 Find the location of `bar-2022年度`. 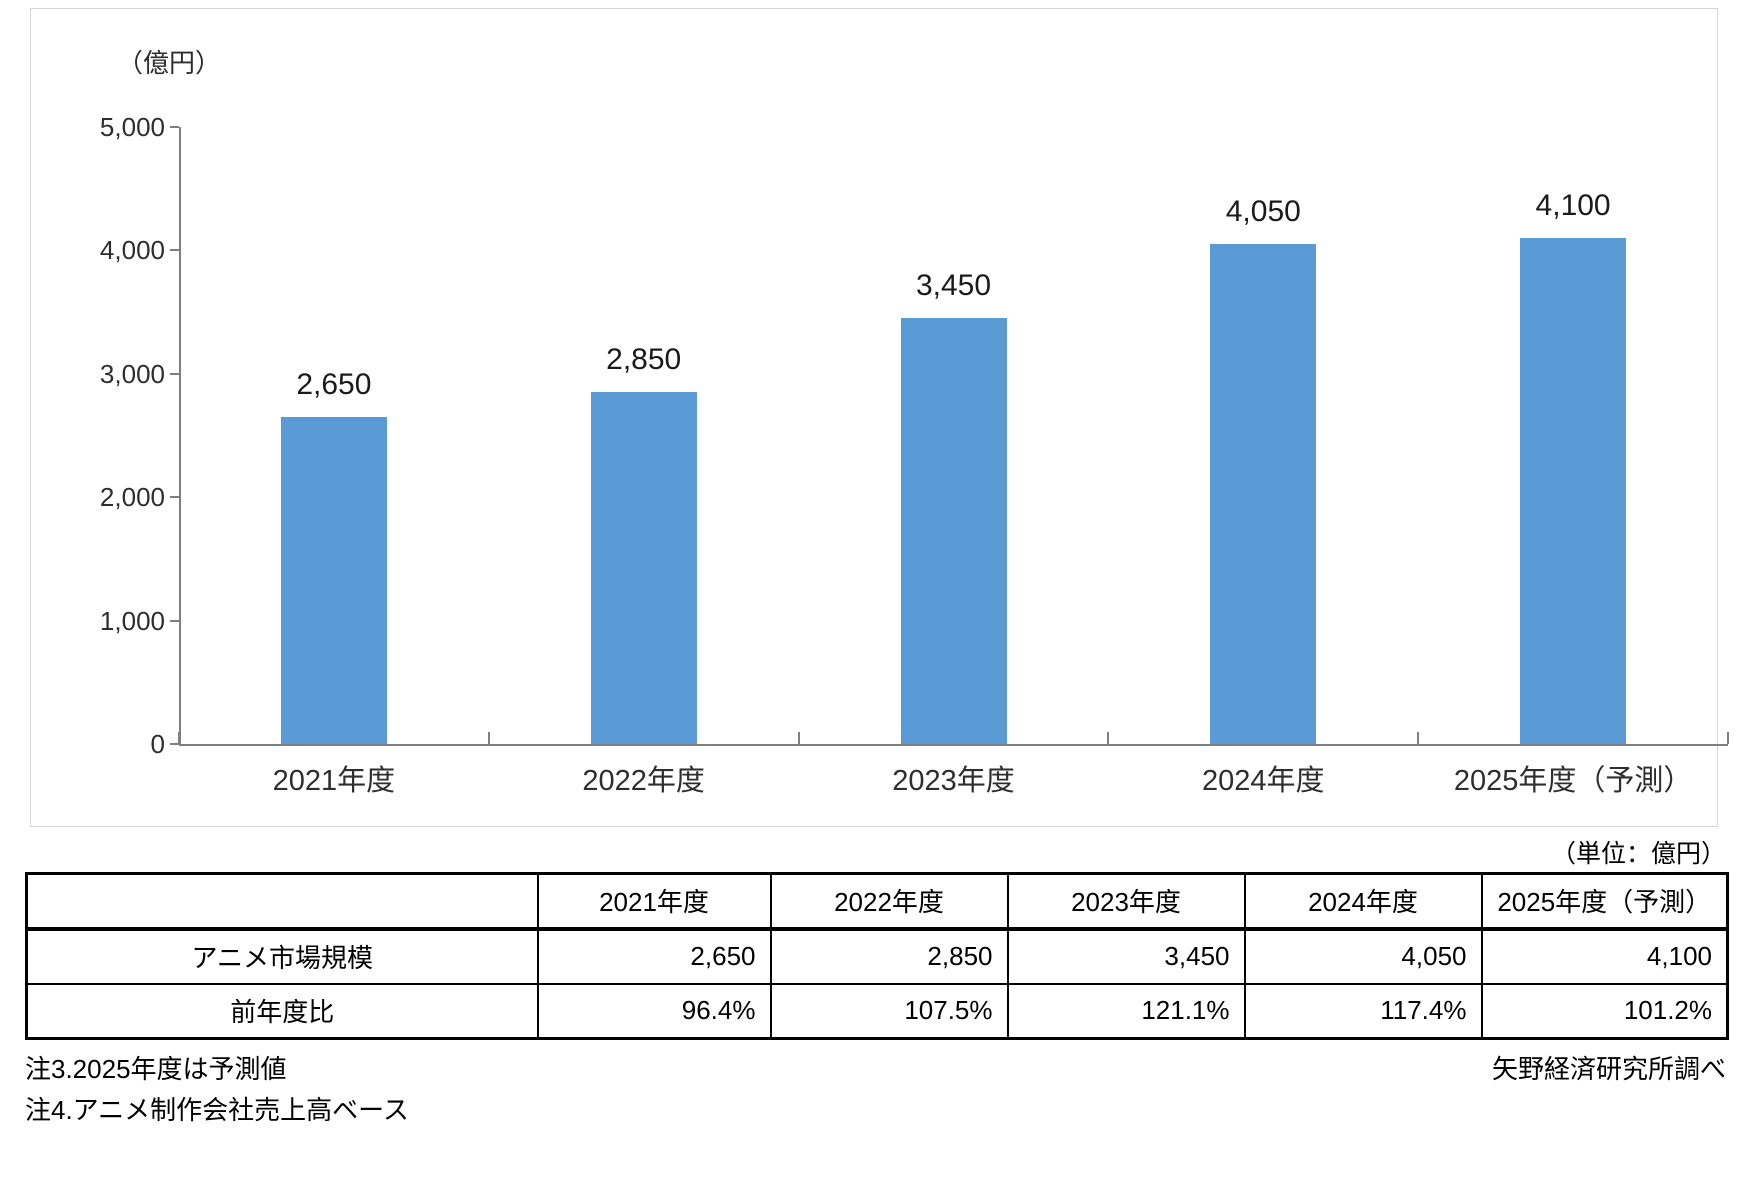

bar-2022年度 is located at coordinates (643, 568).